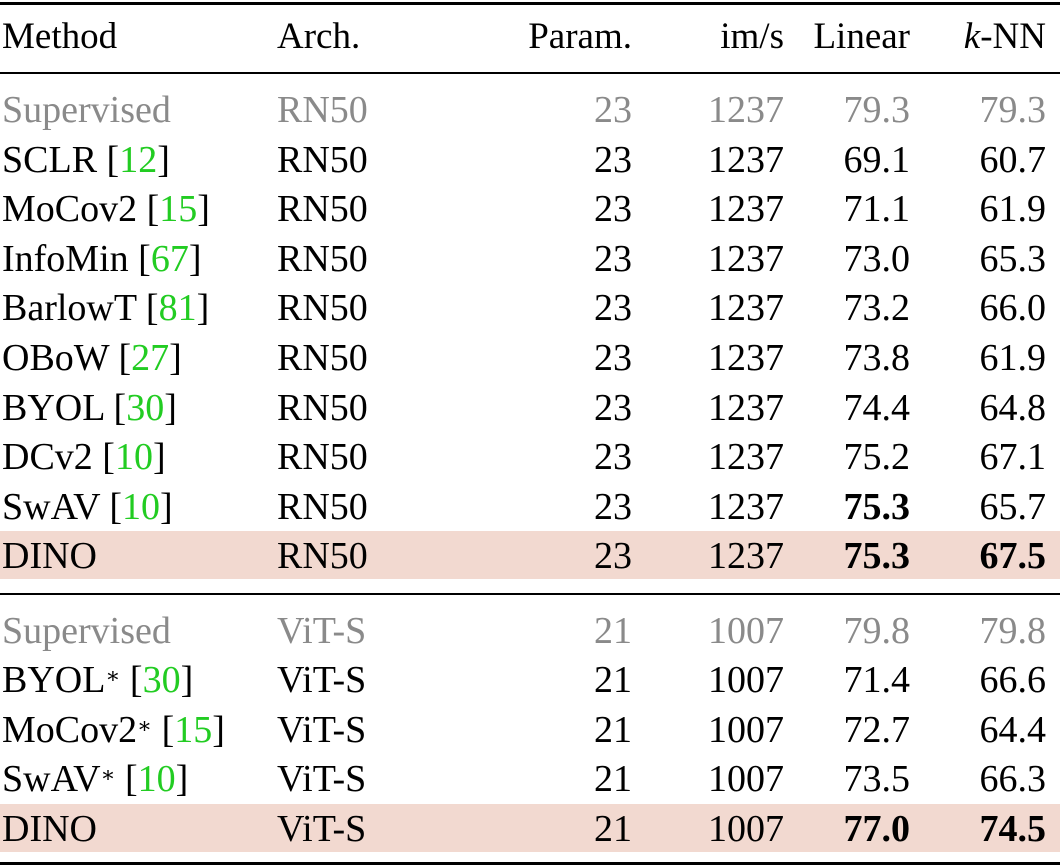  What do you see at coordinates (877, 729) in the screenshot?
I see `linear-cell: 72.7` at bounding box center [877, 729].